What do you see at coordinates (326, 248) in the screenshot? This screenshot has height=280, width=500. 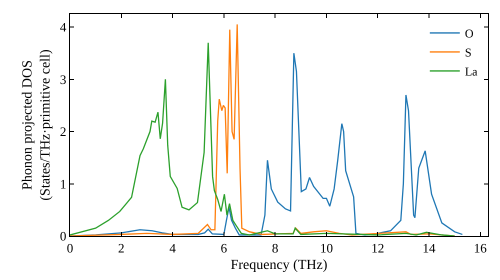 I see `x-tick-label: 10` at bounding box center [326, 248].